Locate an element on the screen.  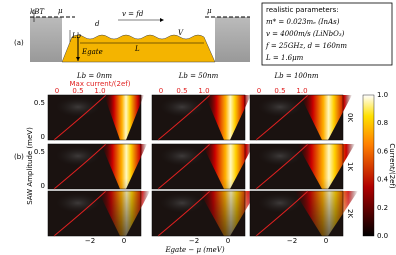
lb-label: Lb is located at coordinates (76, 36).